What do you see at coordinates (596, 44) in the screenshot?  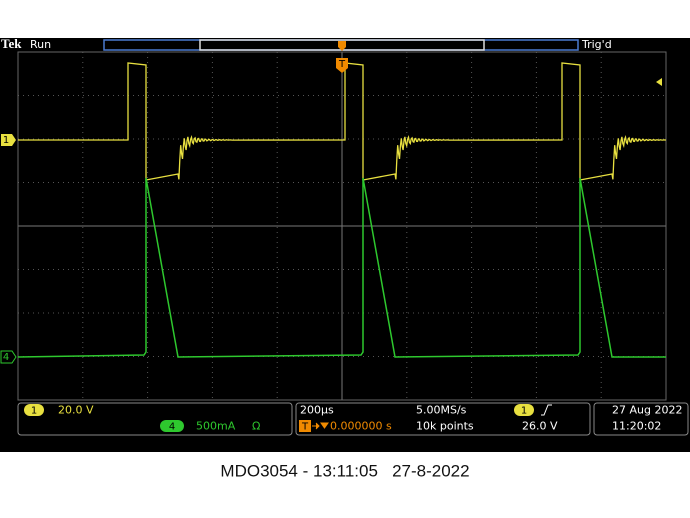 I see `trigger-status: Trig'd` at bounding box center [596, 44].